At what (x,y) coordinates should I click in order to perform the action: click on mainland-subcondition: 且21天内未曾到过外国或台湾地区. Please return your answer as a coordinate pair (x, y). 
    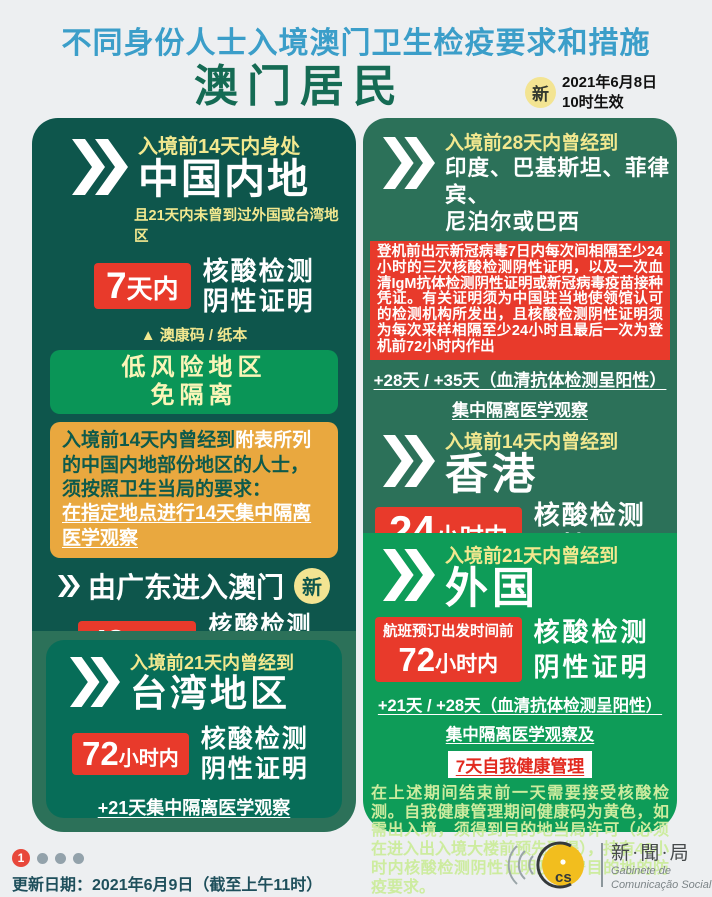
    Looking at the image, I should click on (236, 226).